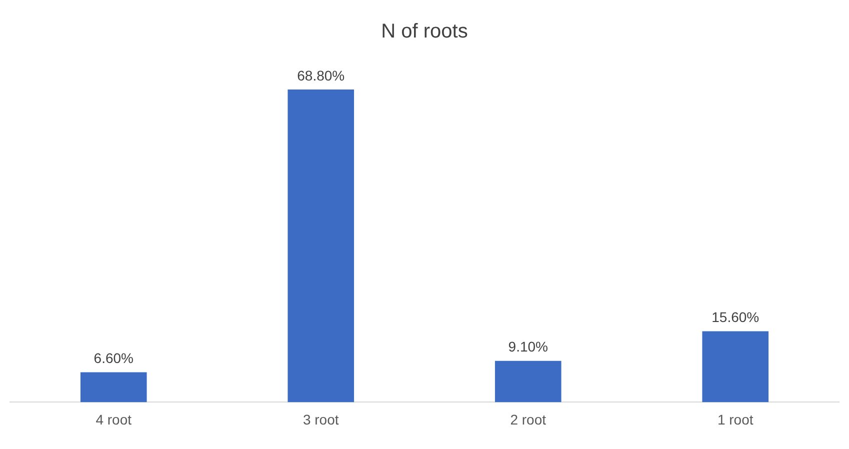 This screenshot has width=849, height=449. Describe the element at coordinates (114, 358) in the screenshot. I see `data-label: 6.60%` at that location.